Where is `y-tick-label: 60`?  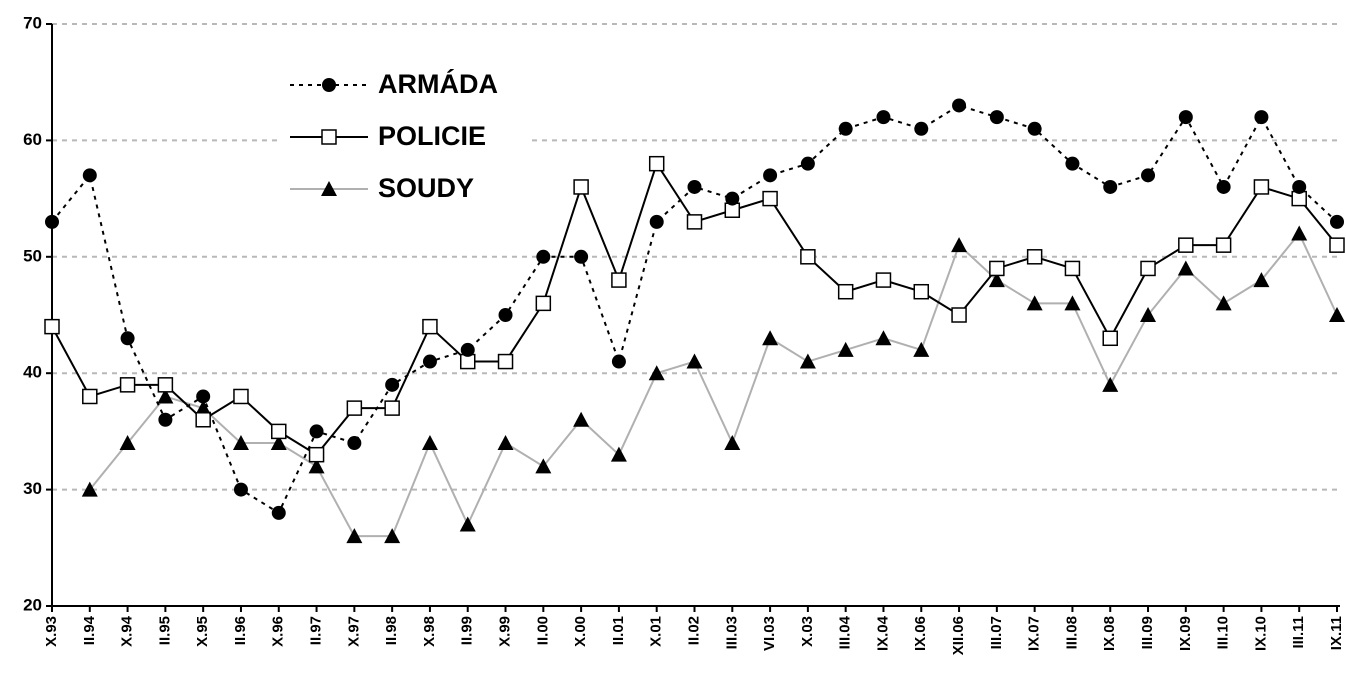
y-tick-label: 60 is located at coordinates (32, 139).